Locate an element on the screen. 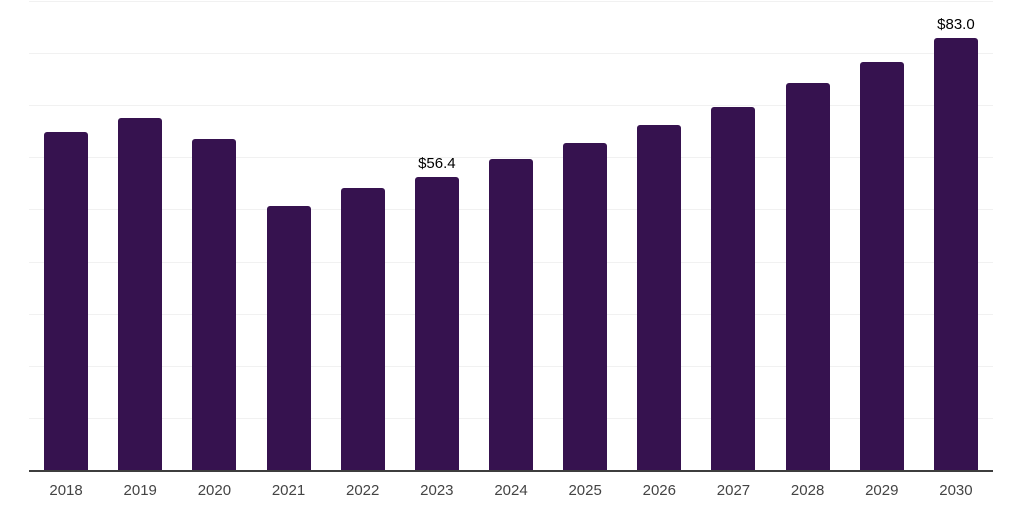 Image resolution: width=1024 pixels, height=512 pixels. x-axis-label-2019: 2019 is located at coordinates (140, 490).